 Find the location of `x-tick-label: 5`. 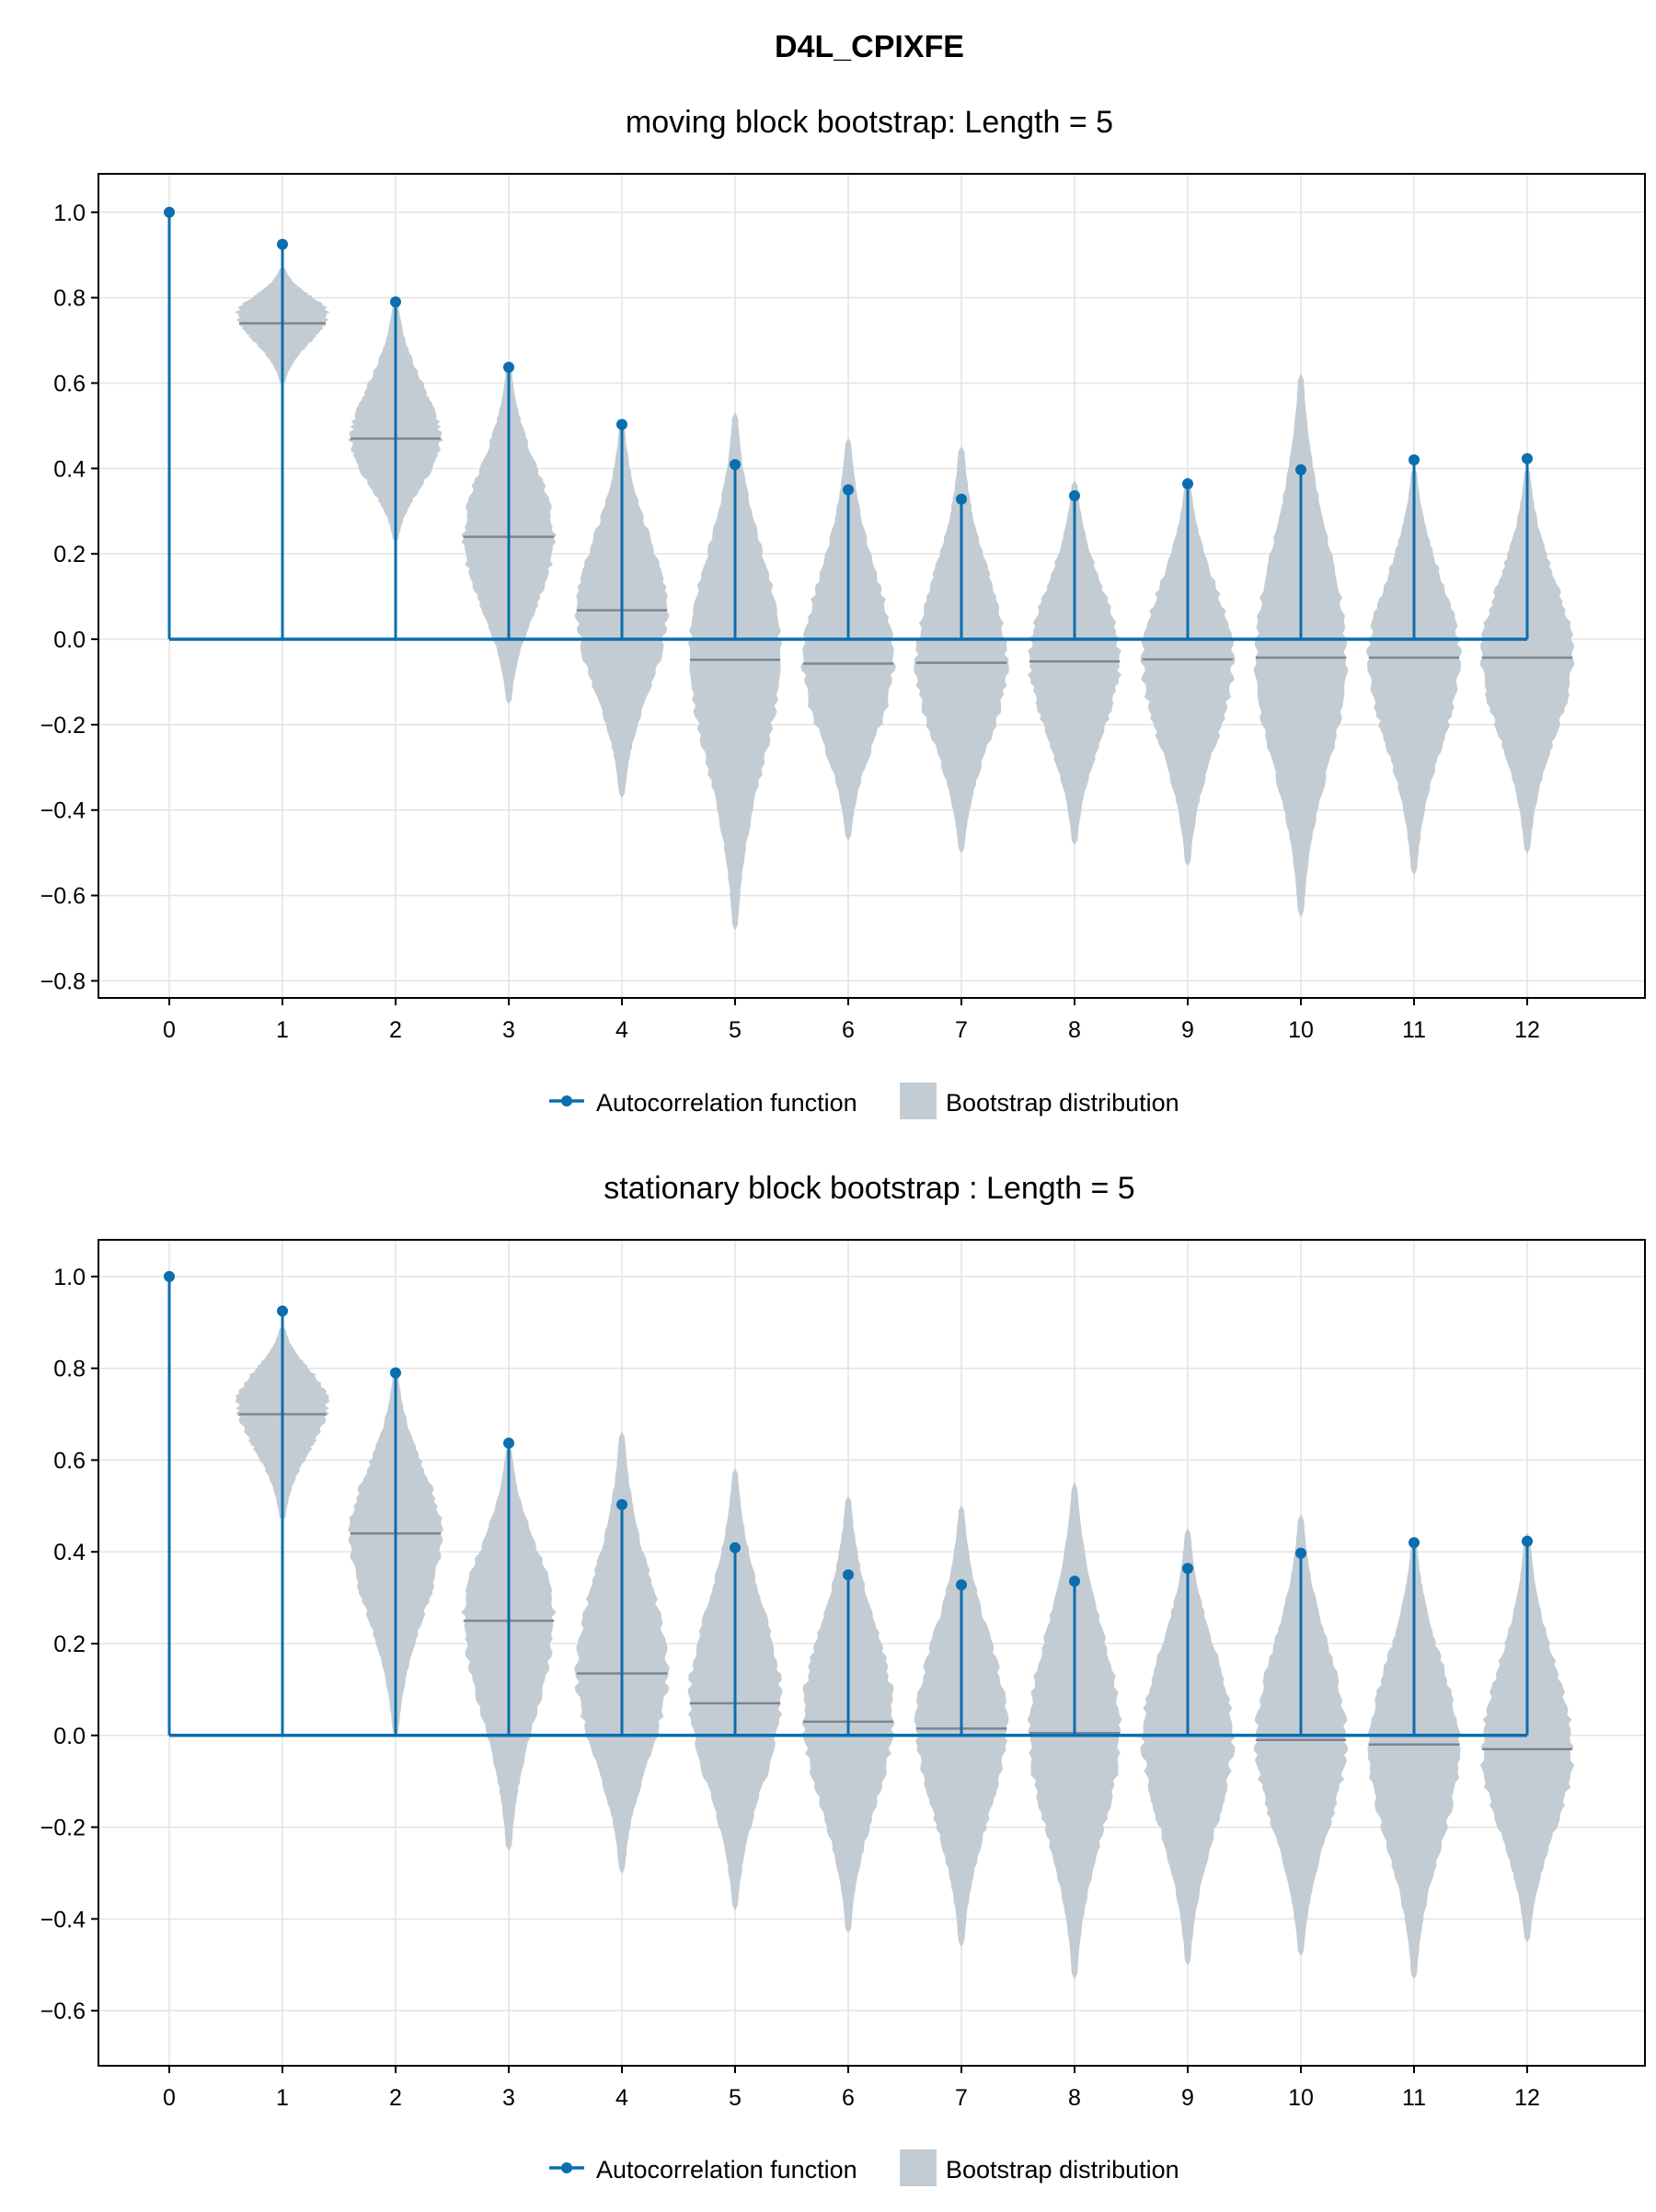

x-tick-label: 5 is located at coordinates (735, 1030).